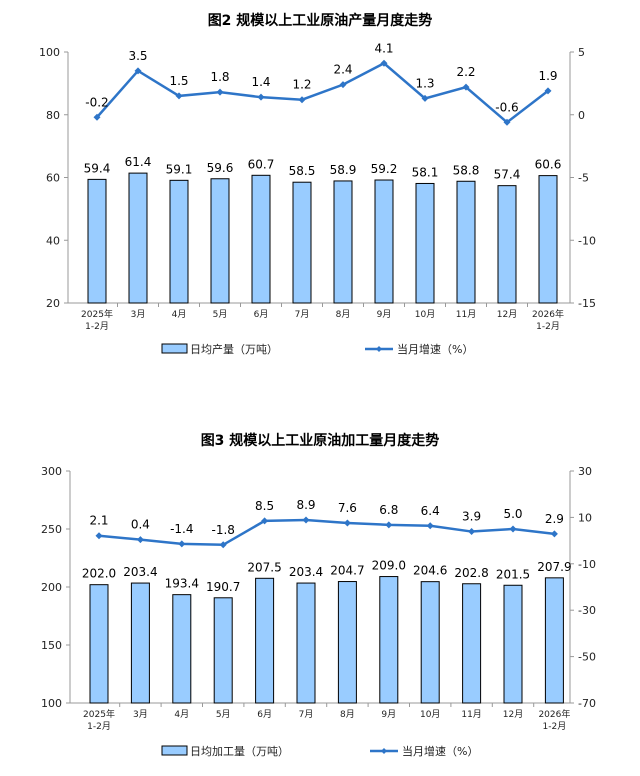  I want to click on line-label: 2.9, so click(554, 519).